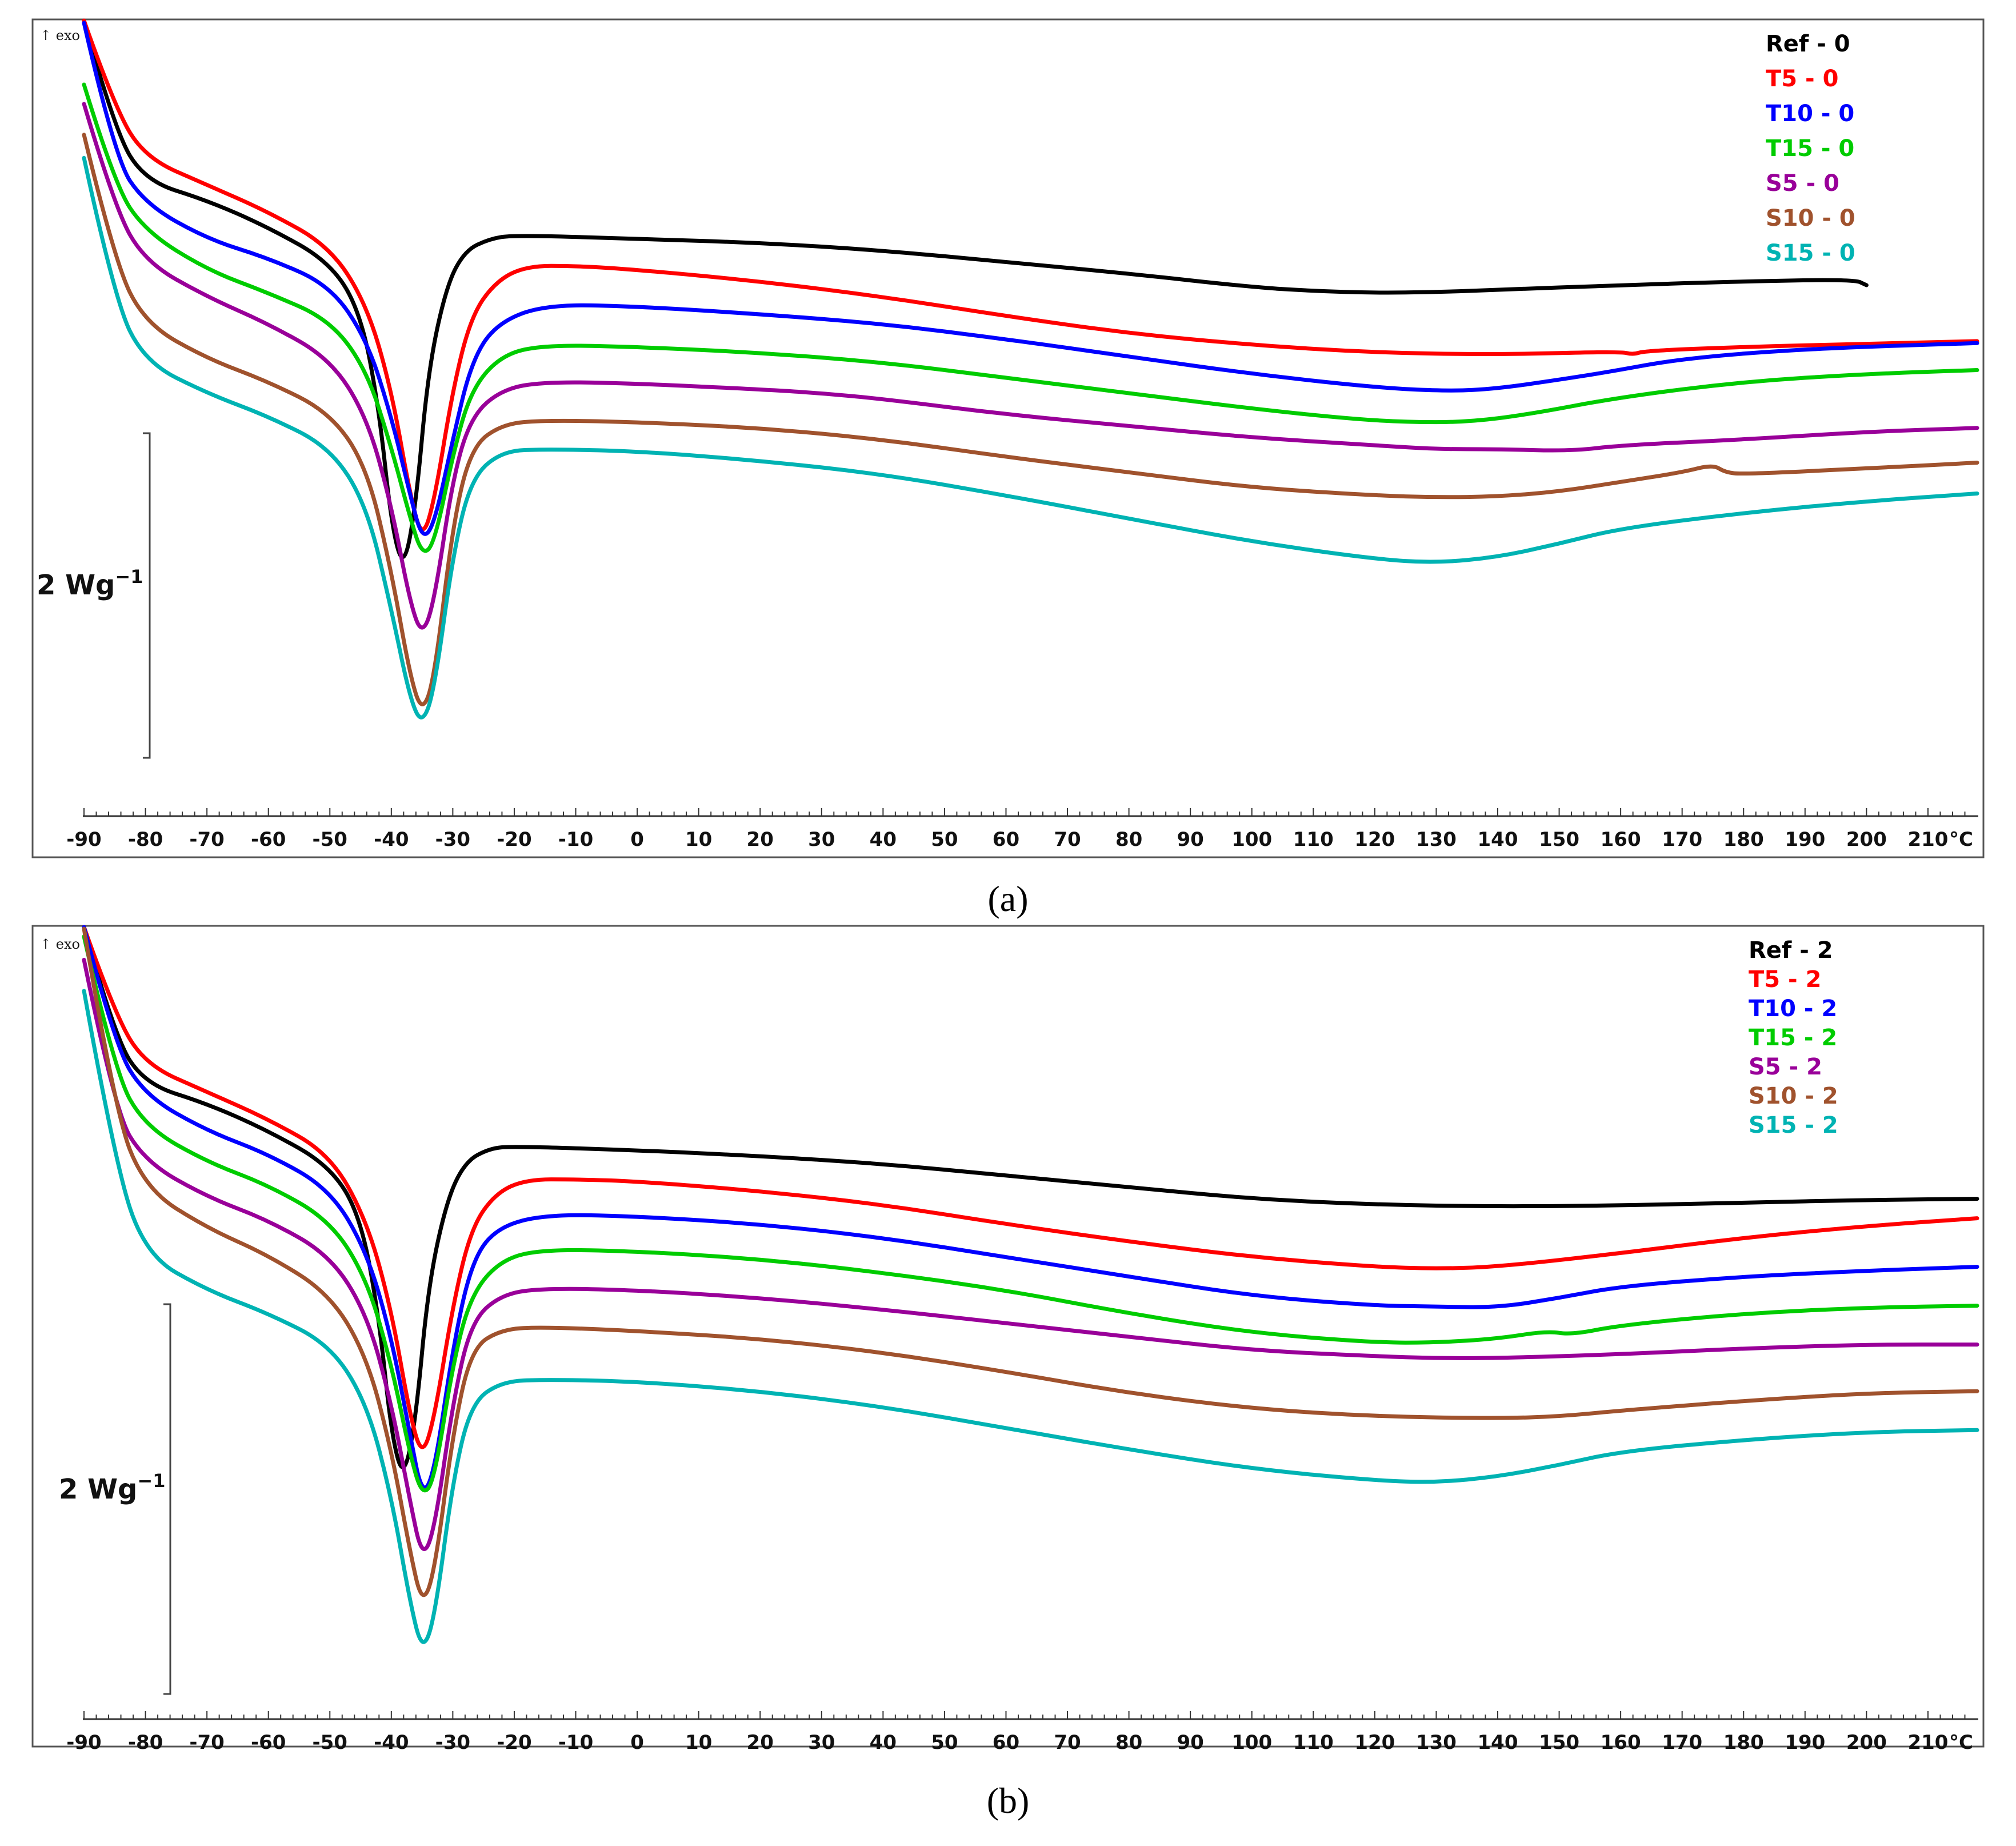 This screenshot has height=1846, width=2016. What do you see at coordinates (167, 1499) in the screenshot?
I see `scale-bar-b` at bounding box center [167, 1499].